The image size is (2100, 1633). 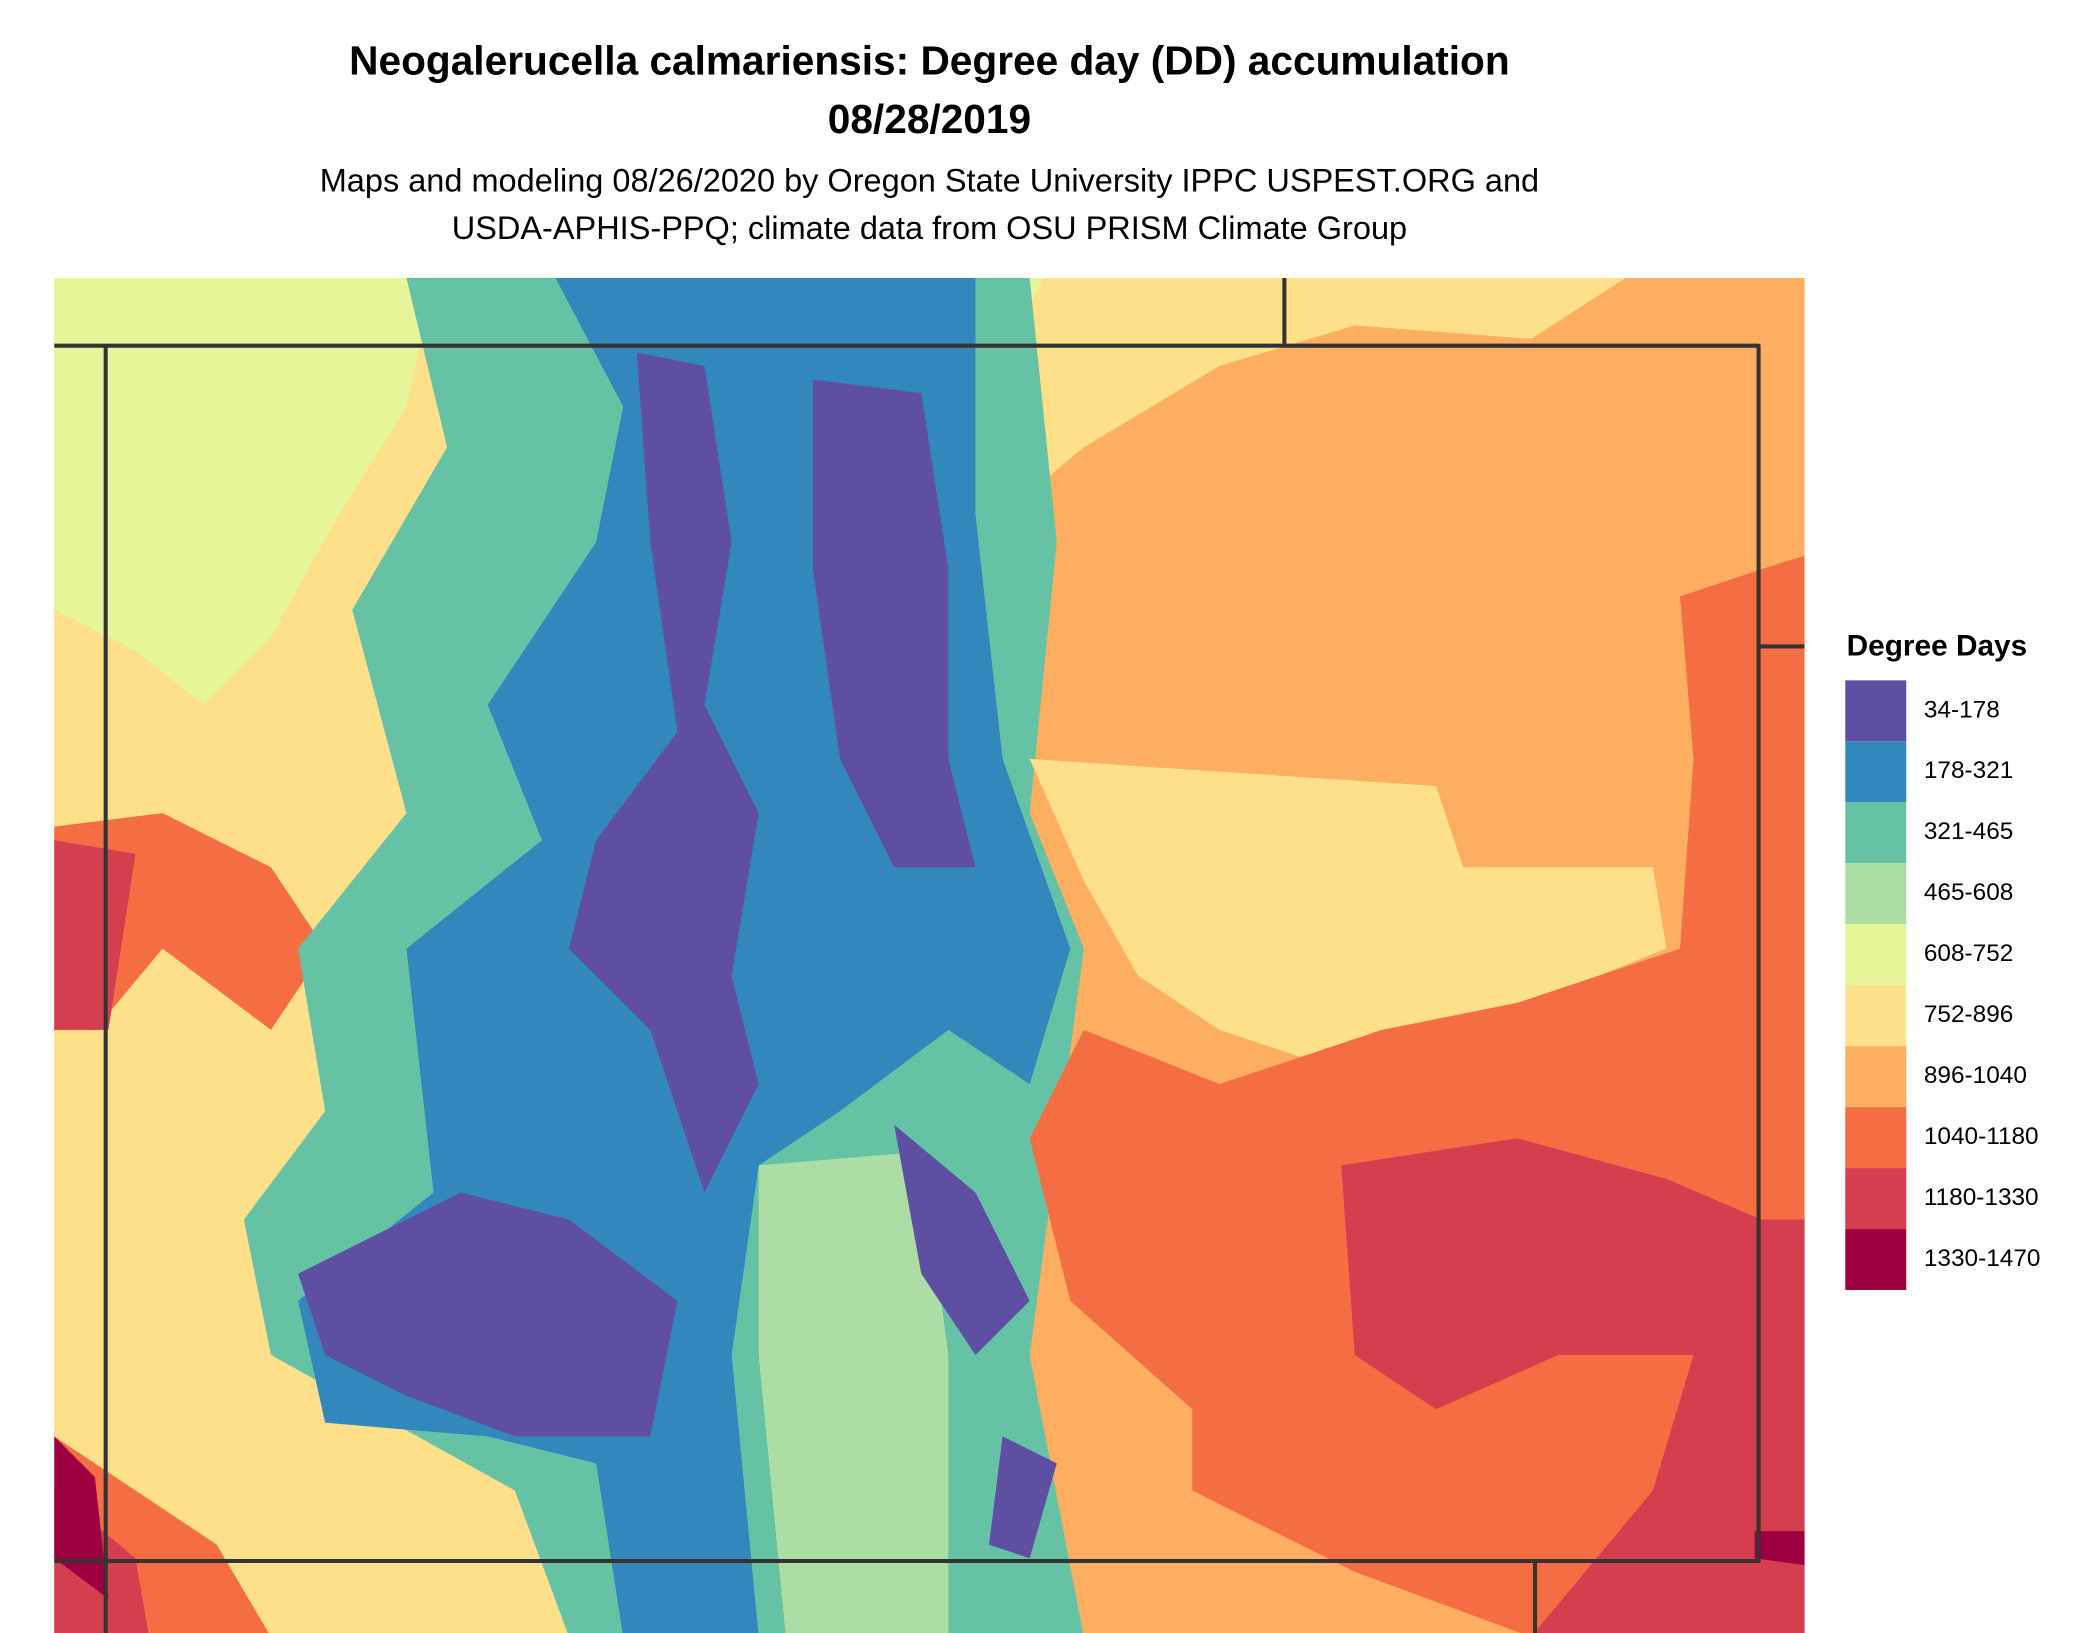 I want to click on legend-label: 1040-1180, so click(x=1981, y=1136).